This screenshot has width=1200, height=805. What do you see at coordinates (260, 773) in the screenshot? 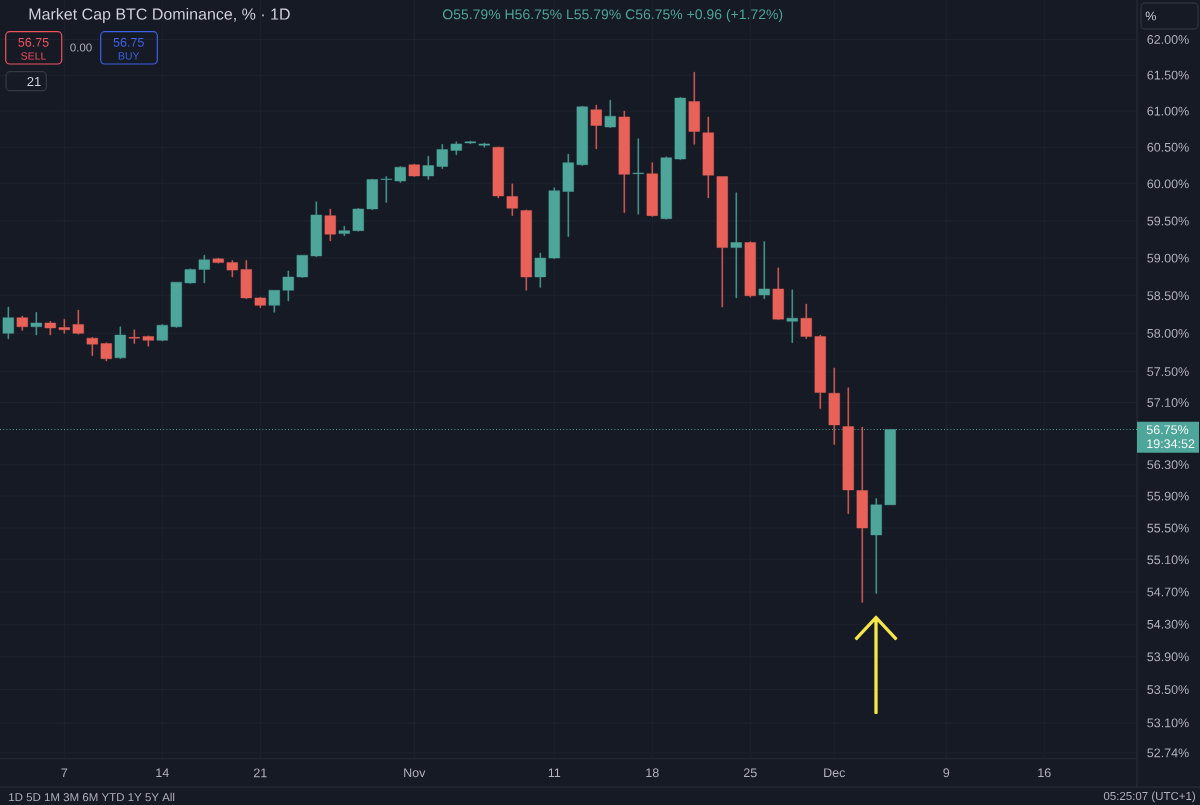
I see `x-tick-label: 21` at bounding box center [260, 773].